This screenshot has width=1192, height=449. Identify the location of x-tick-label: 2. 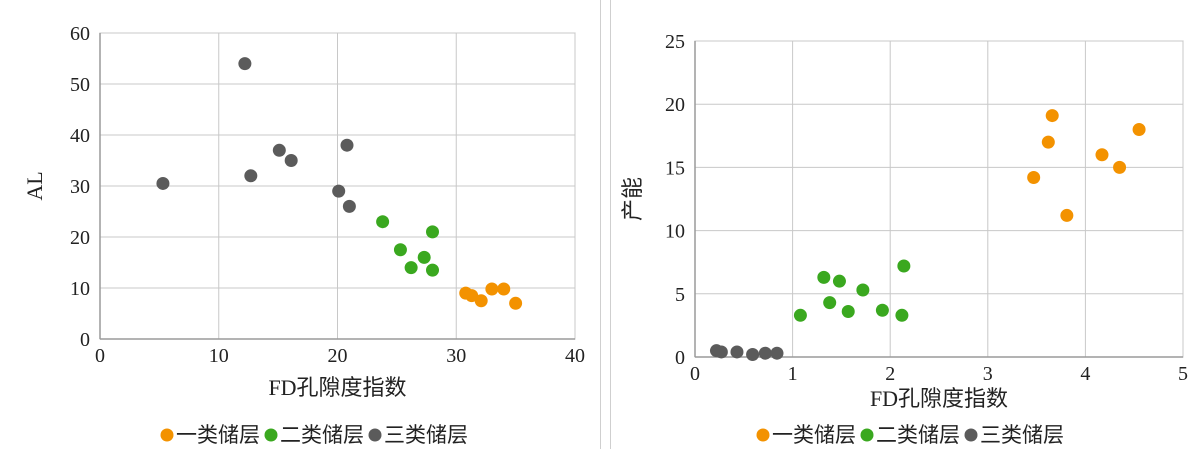
(890, 374).